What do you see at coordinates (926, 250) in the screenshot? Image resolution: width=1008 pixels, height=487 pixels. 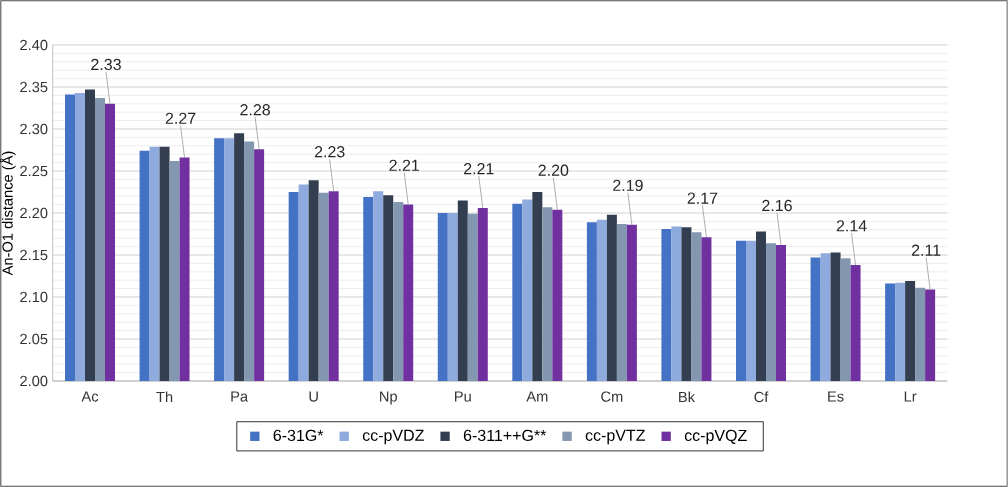 I see `data-label: 2.11` at bounding box center [926, 250].